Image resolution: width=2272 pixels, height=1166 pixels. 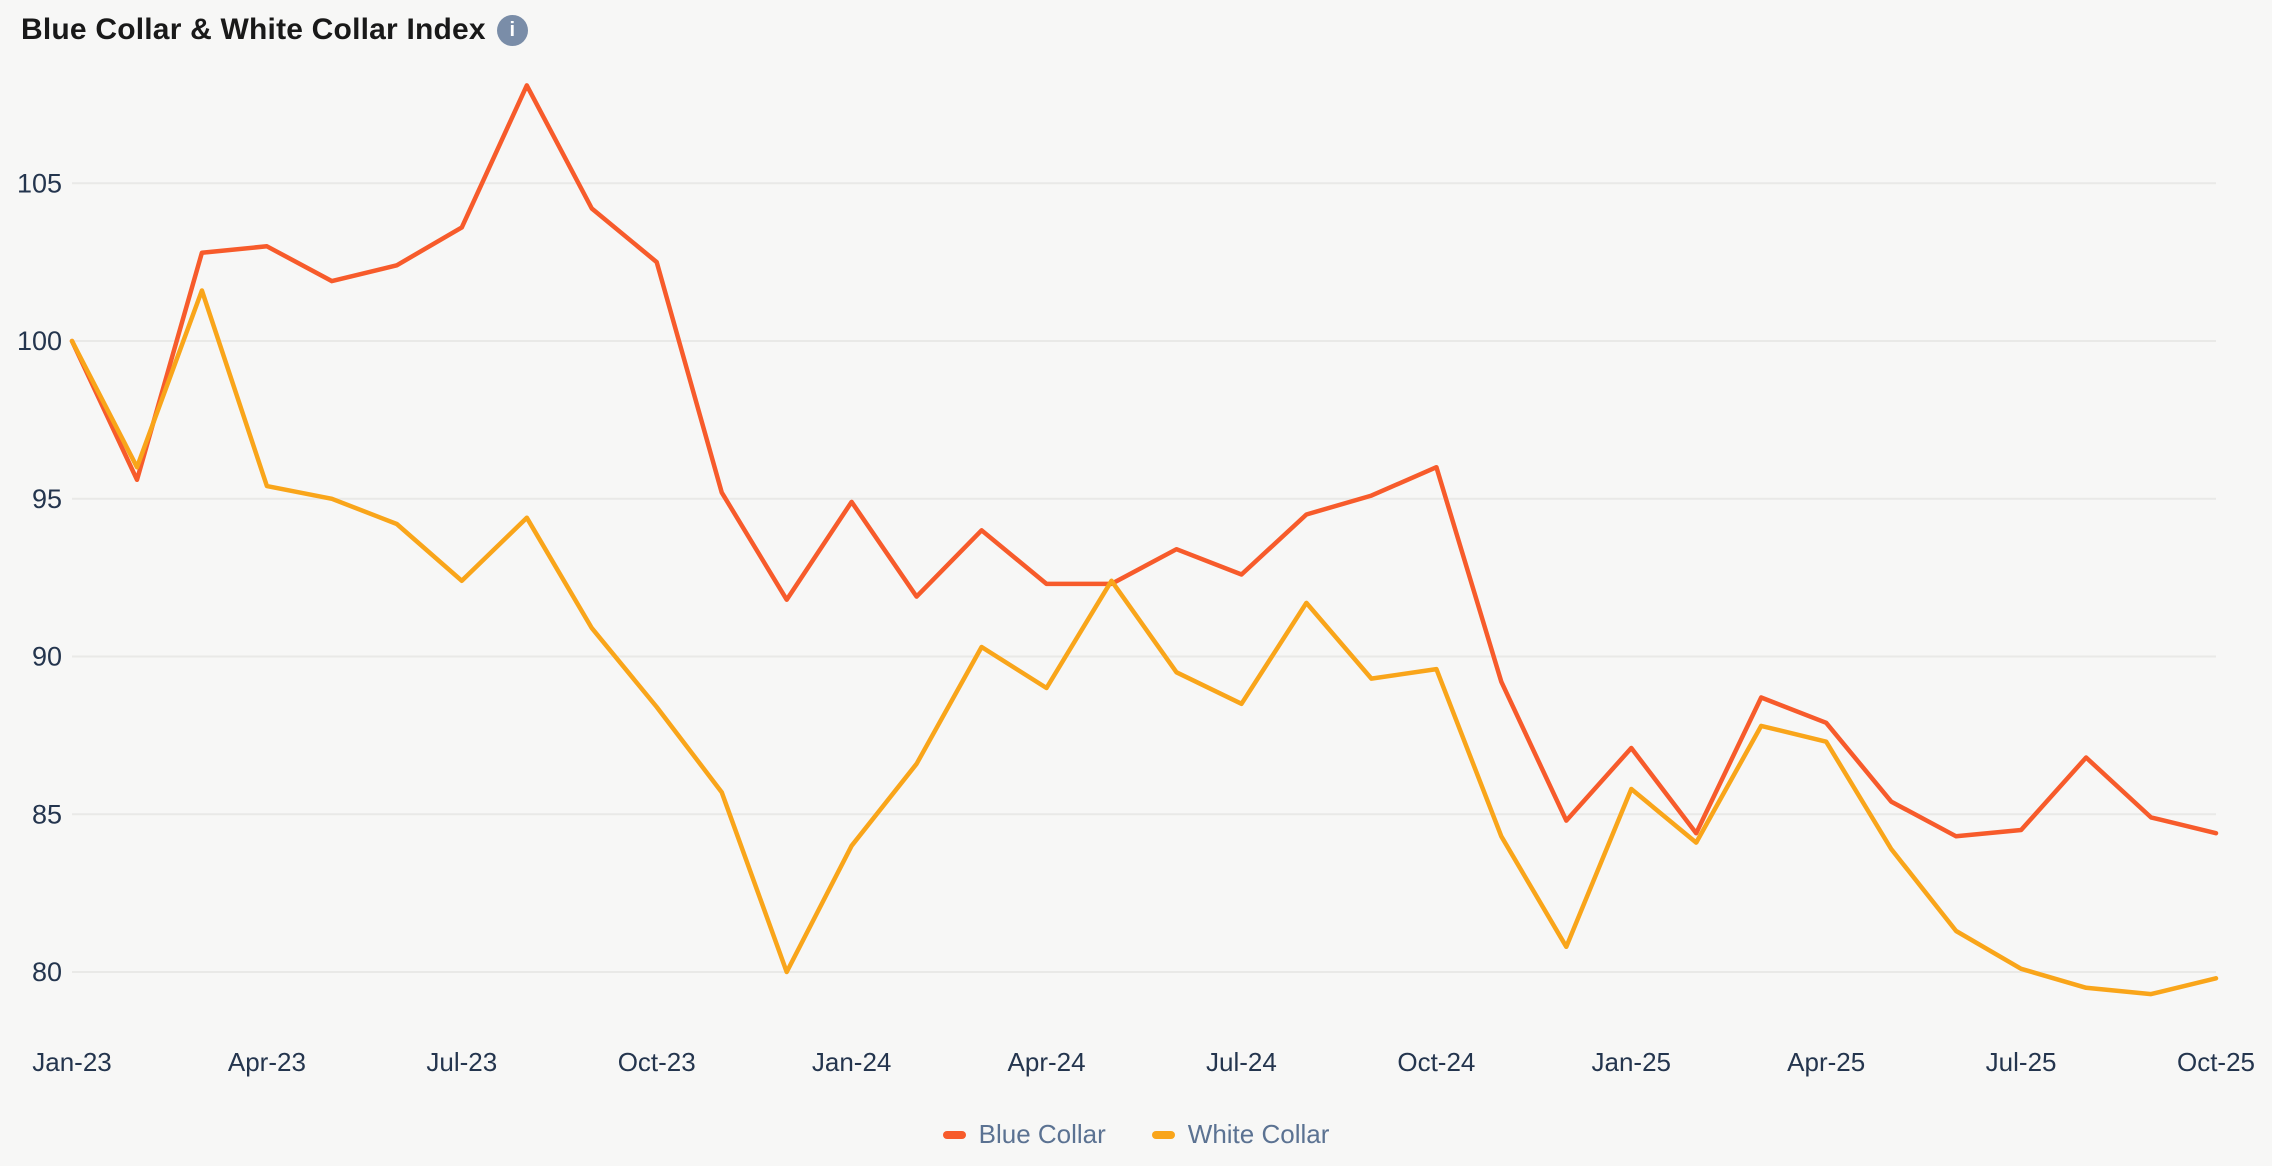 What do you see at coordinates (39, 183) in the screenshot?
I see `y-tick-label: 105` at bounding box center [39, 183].